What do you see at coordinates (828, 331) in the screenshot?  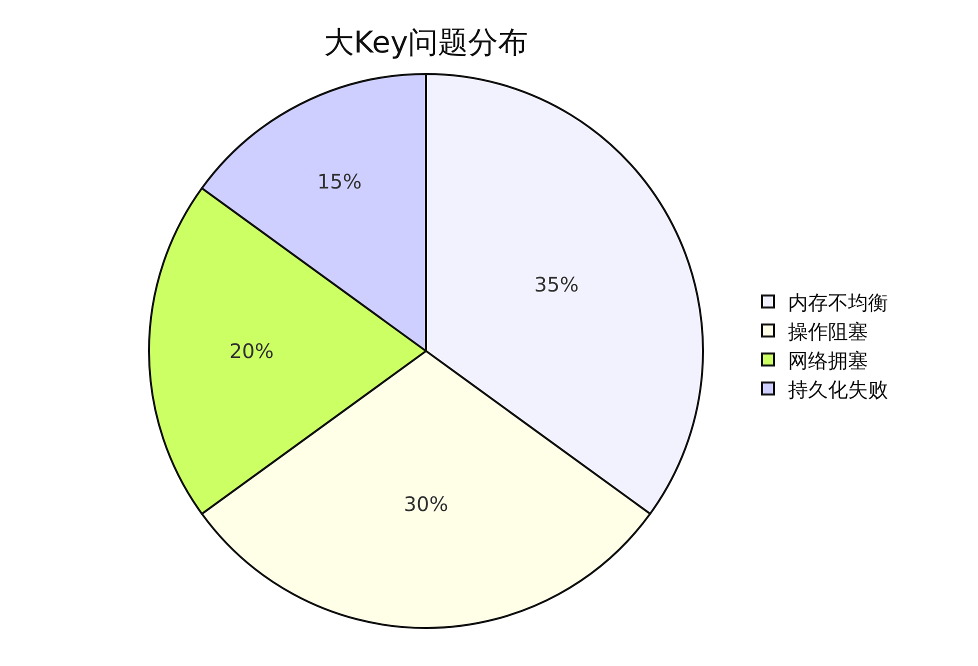 I see `legend-label: 操作阻塞` at bounding box center [828, 331].